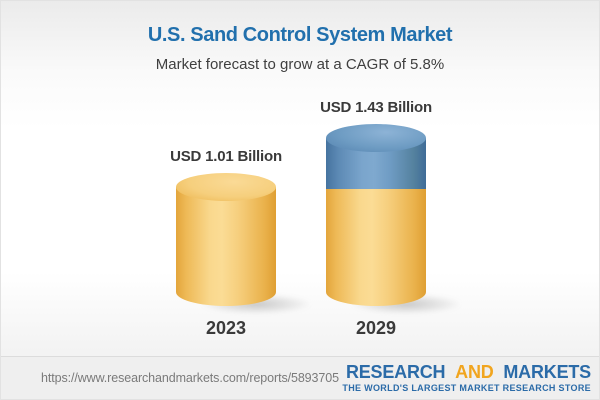 This screenshot has height=400, width=600. I want to click on bar-2029-segment-base, so click(376, 247).